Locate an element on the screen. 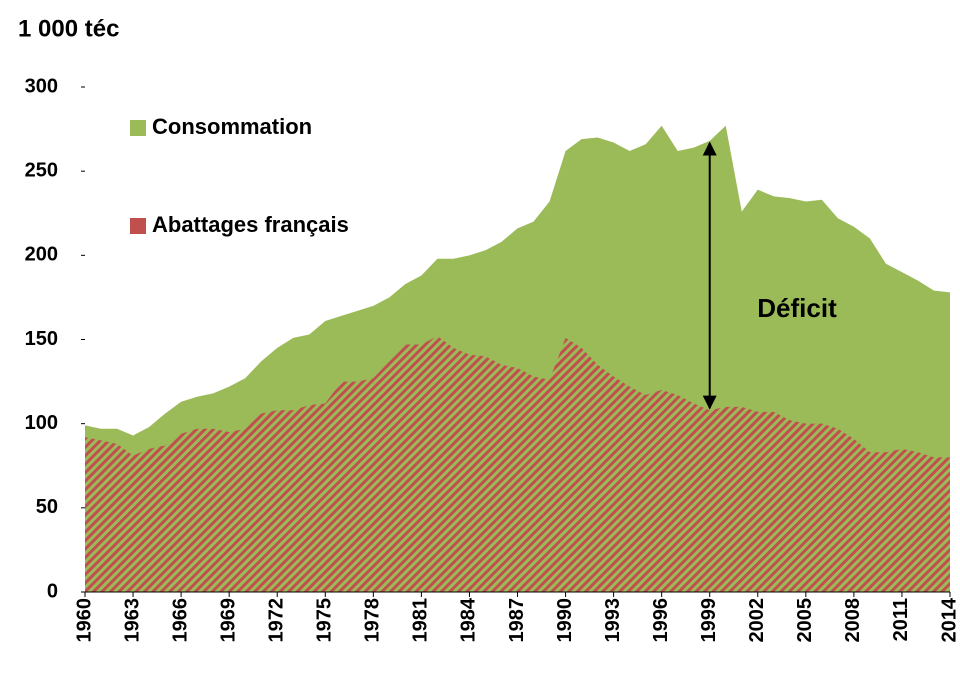 This screenshot has width=960, height=676. x-tick-label: 1990 is located at coordinates (565, 620).